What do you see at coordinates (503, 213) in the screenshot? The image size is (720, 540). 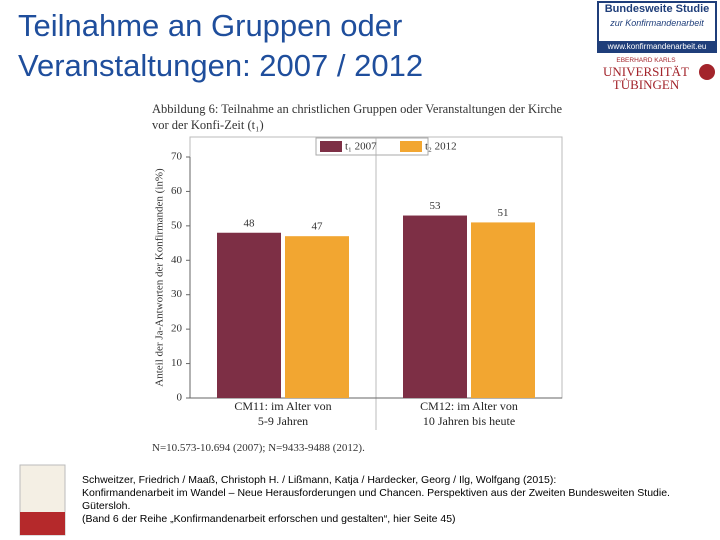 I see `value-label: 51` at bounding box center [503, 213].